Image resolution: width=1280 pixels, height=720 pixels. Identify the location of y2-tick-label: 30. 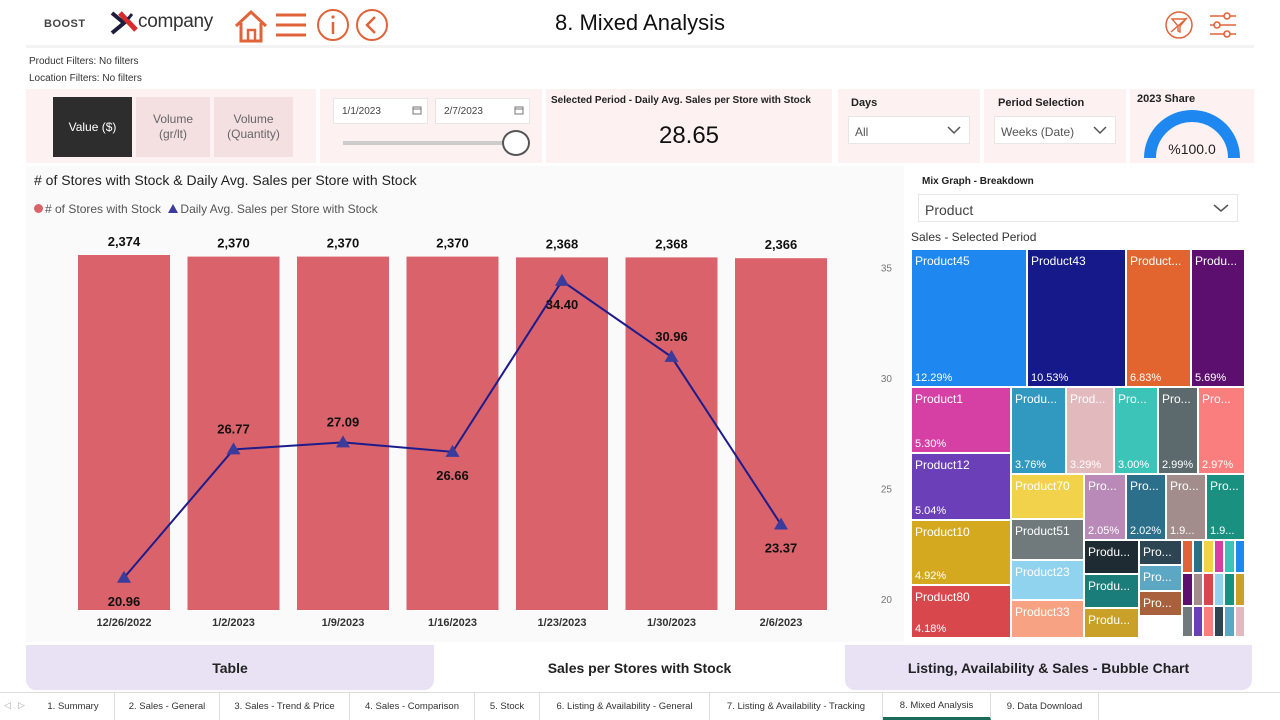
(887, 379).